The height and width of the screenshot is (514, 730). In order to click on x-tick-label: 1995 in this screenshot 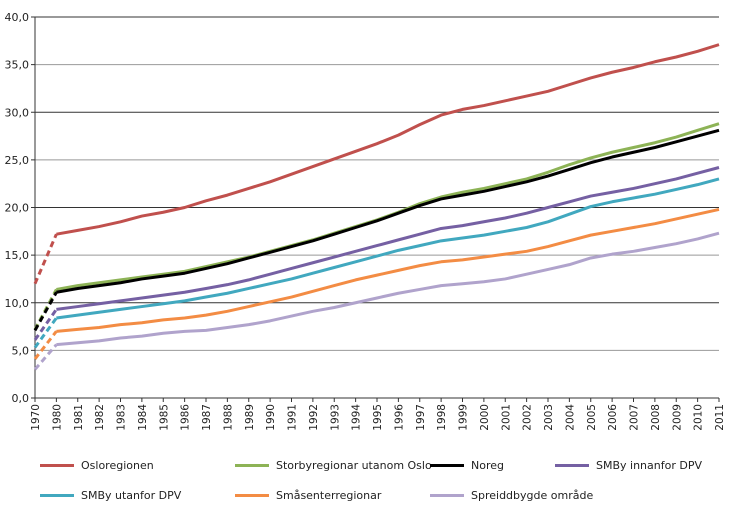, I will do `click(378, 417)`.